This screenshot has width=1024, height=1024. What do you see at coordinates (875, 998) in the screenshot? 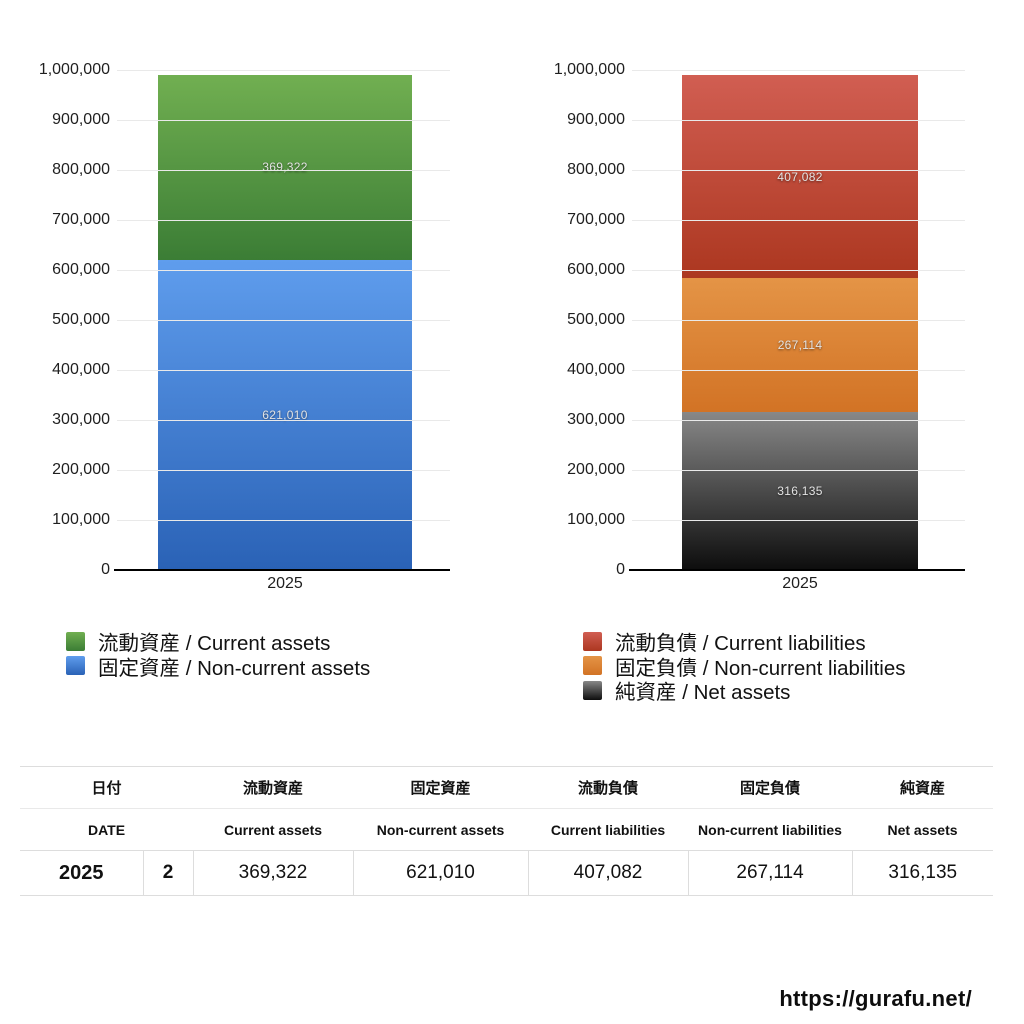
I see `site-url: https://gurafu.net/` at bounding box center [875, 998].